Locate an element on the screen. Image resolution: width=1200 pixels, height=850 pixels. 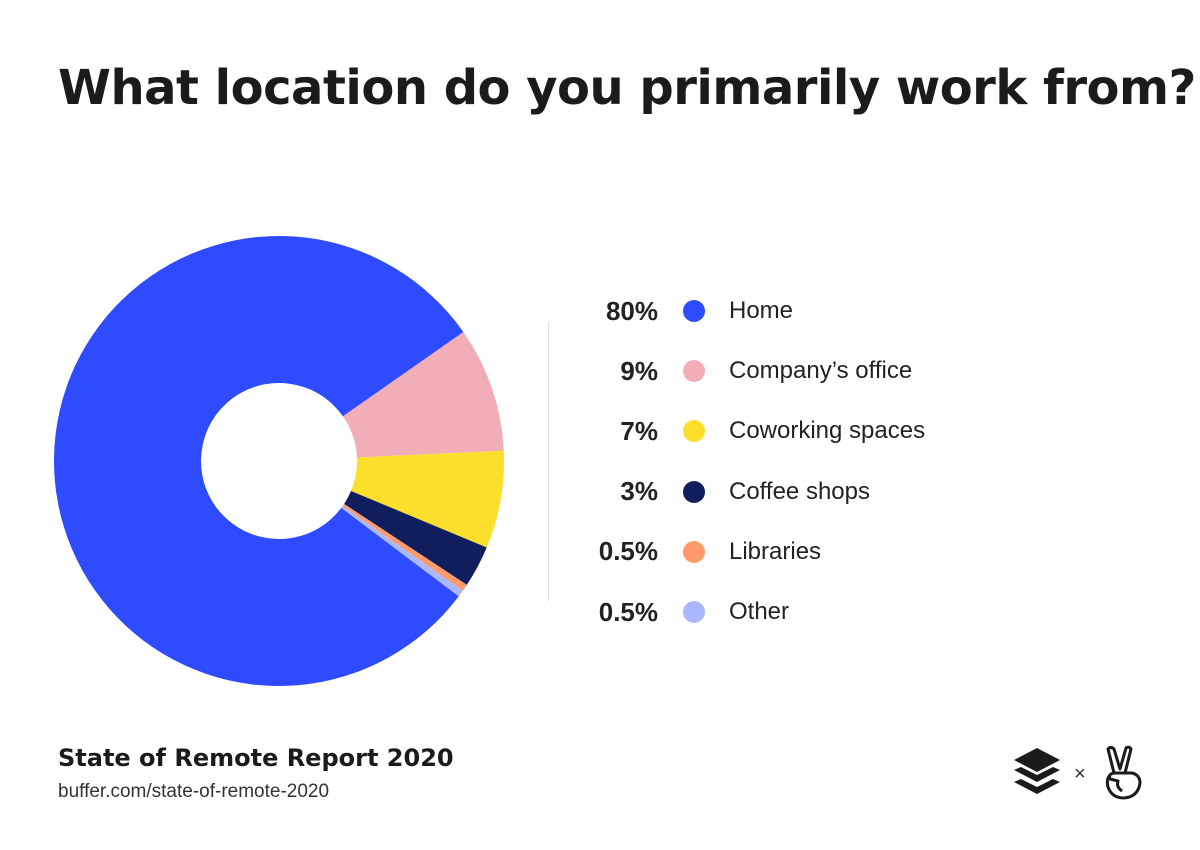
legend-label: Coworking spaces is located at coordinates (827, 431).